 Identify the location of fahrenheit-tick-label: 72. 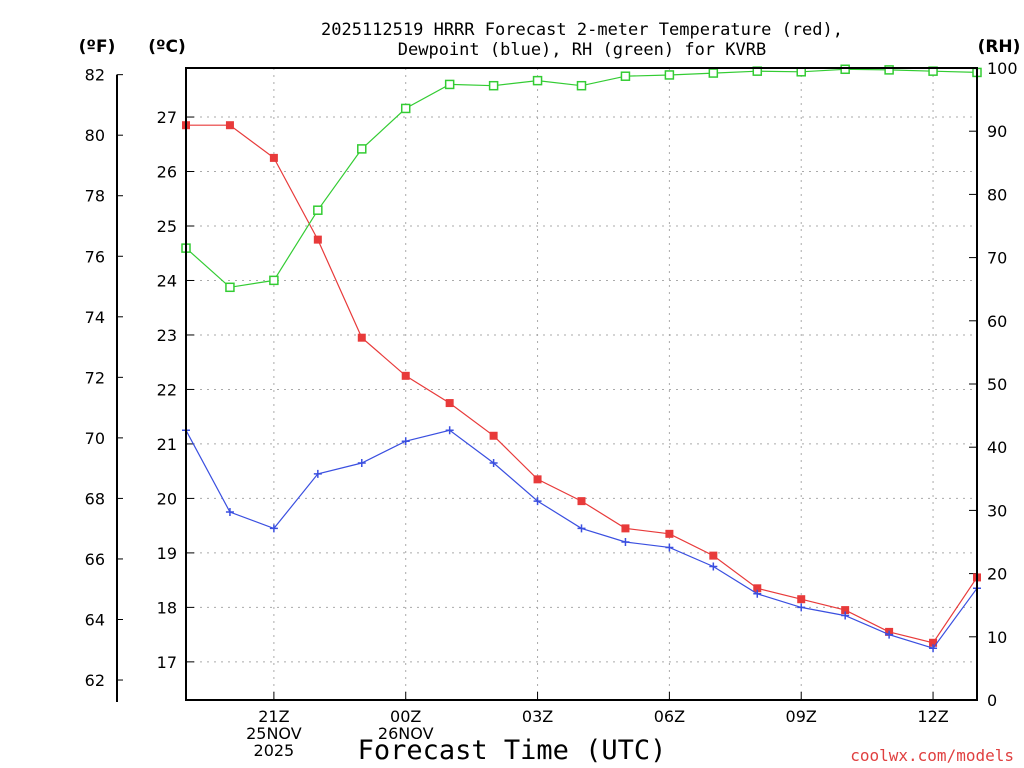
(95, 377).